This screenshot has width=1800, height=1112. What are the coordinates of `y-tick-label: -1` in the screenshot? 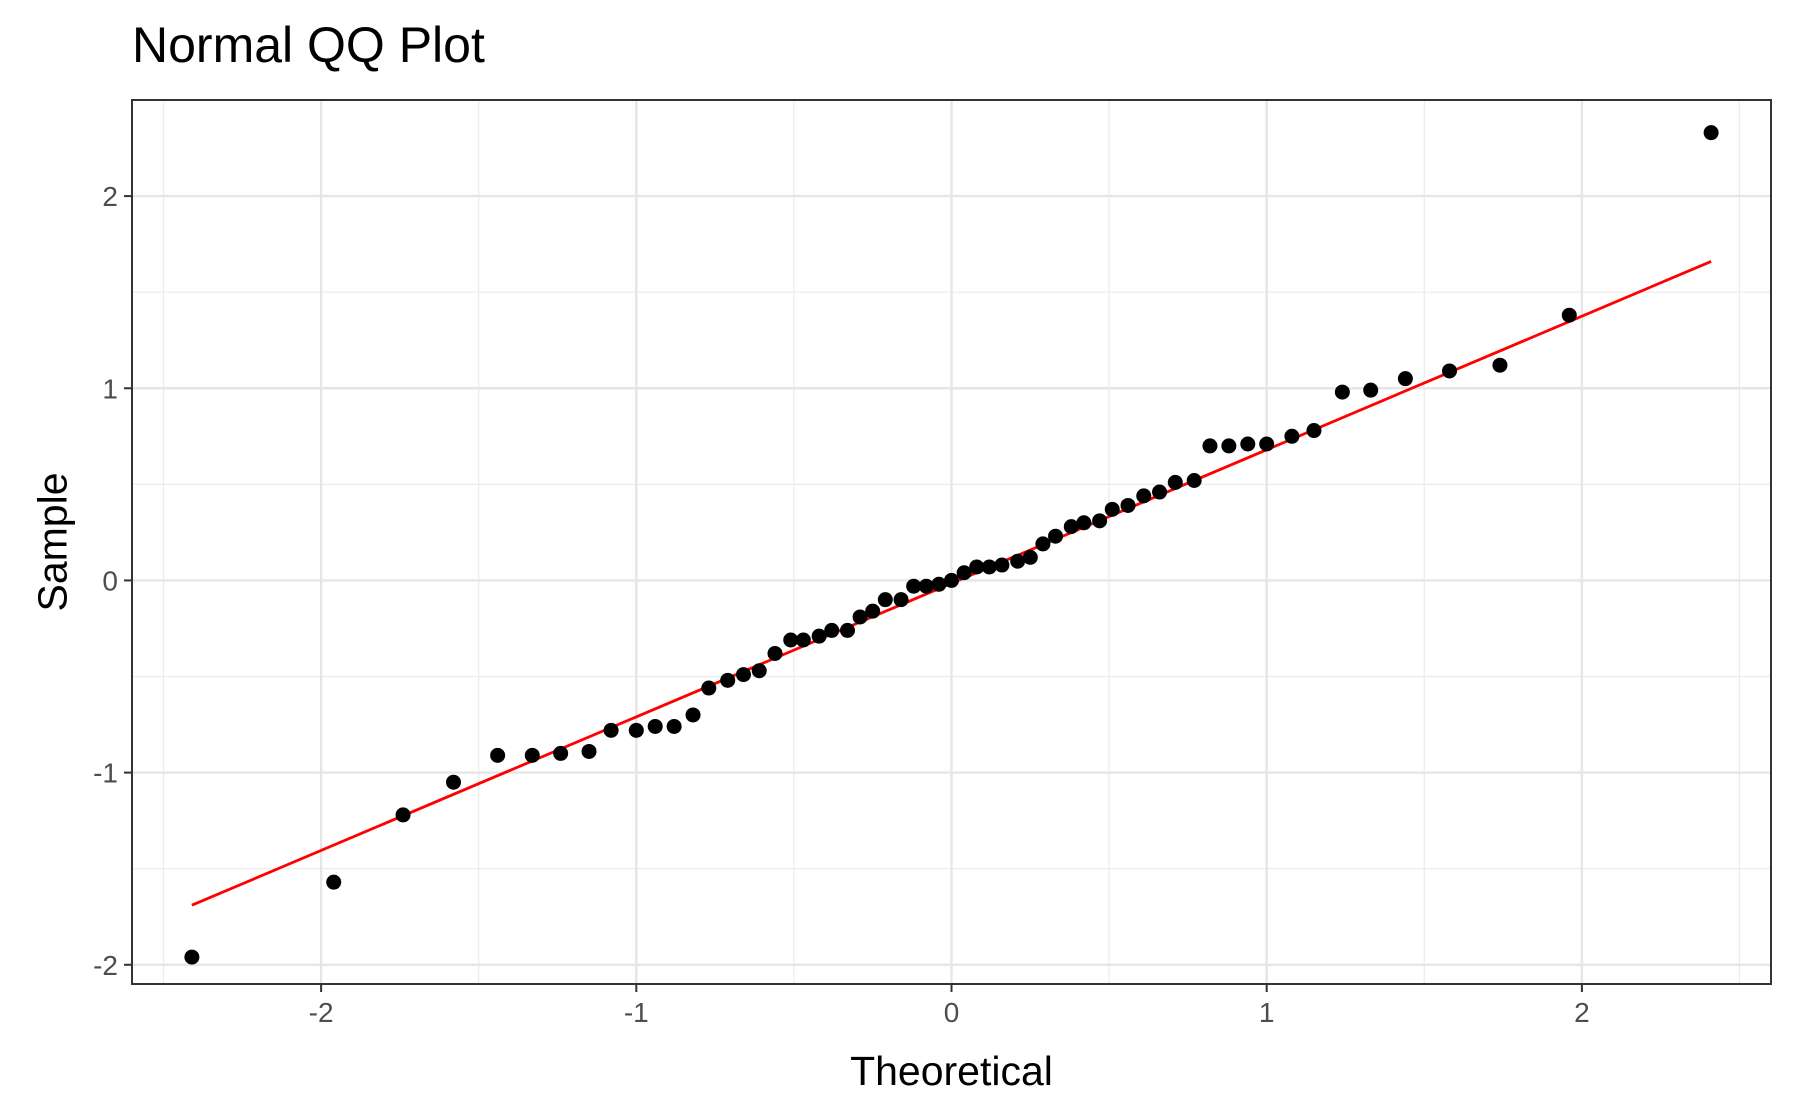 It's located at (105, 773).